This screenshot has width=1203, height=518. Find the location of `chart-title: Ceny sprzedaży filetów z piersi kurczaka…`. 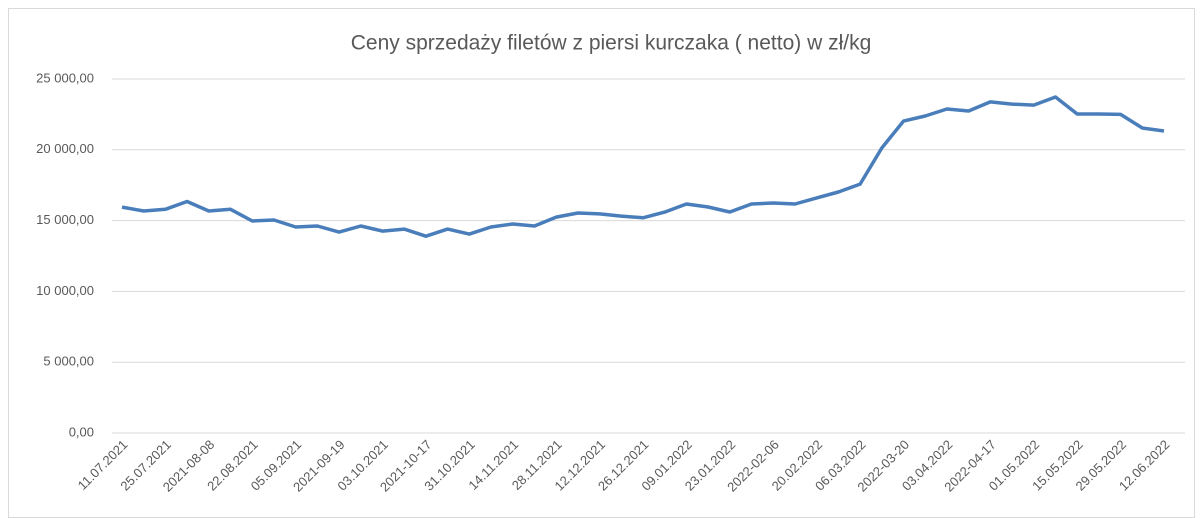

chart-title: Ceny sprzedaży filetów z piersi kurczaka… is located at coordinates (611, 43).